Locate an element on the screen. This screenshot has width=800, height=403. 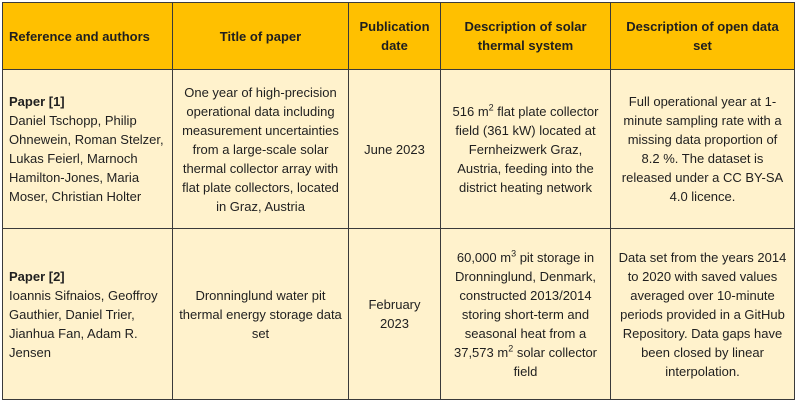
paper-id: Paper [2] is located at coordinates (37, 276).